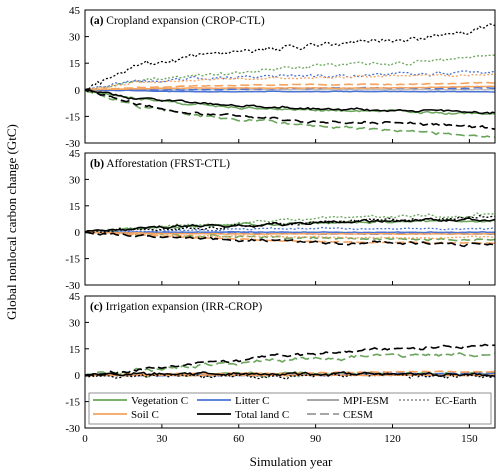 The width and height of the screenshot is (500, 470). What do you see at coordinates (291, 461) in the screenshot?
I see `x-axis-label: Simulation year` at bounding box center [291, 461].